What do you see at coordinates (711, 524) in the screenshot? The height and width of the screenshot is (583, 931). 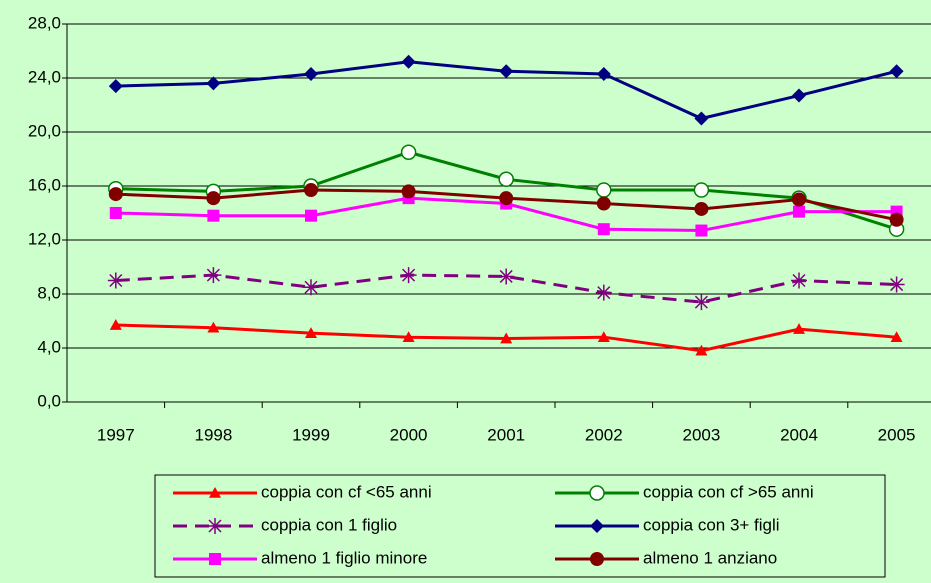 I see `legend-label: coppia con 3+ figli` at bounding box center [711, 524].